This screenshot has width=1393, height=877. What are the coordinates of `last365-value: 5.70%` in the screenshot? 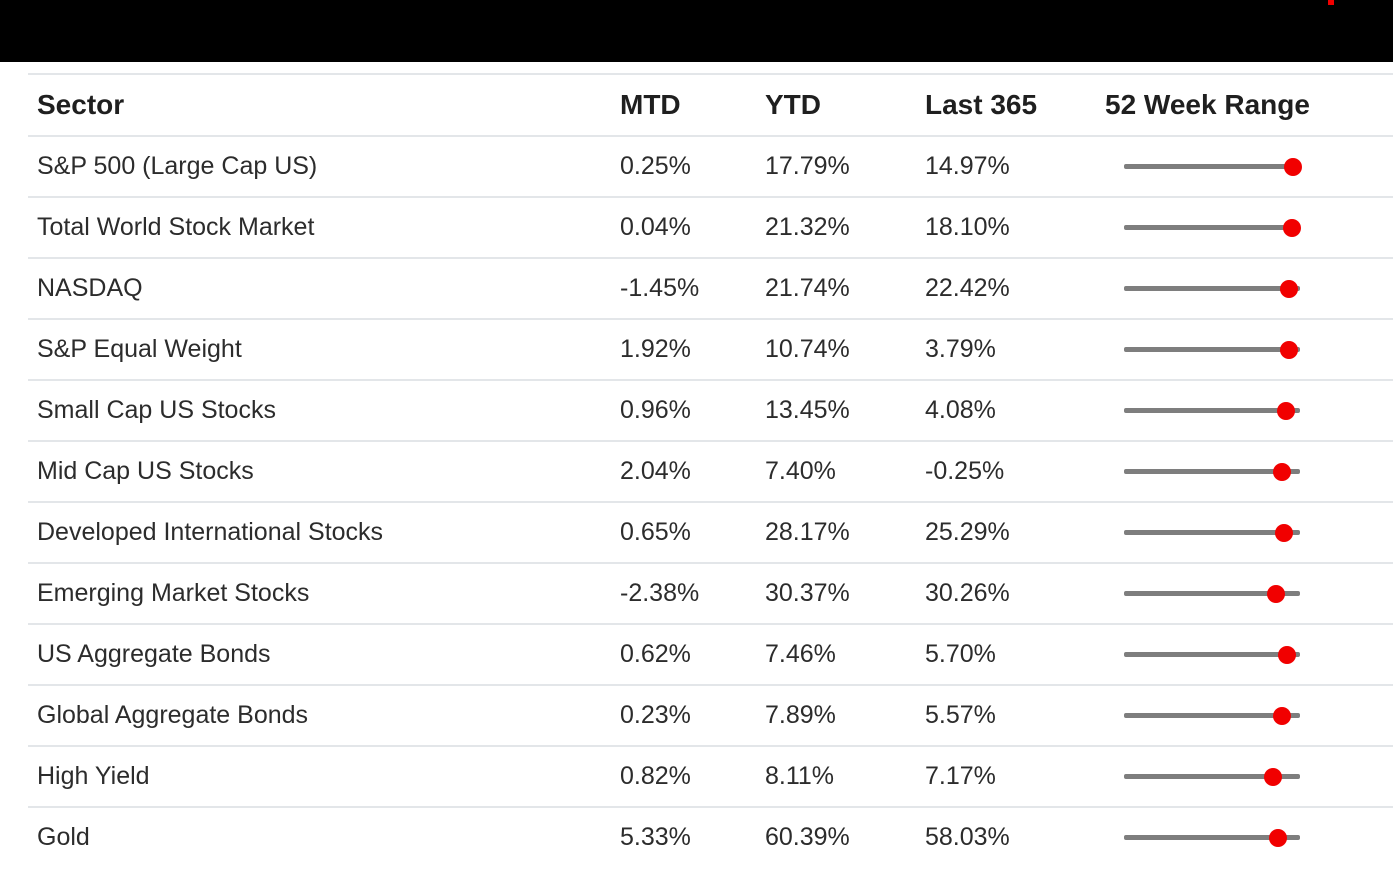 It's located at (960, 654).